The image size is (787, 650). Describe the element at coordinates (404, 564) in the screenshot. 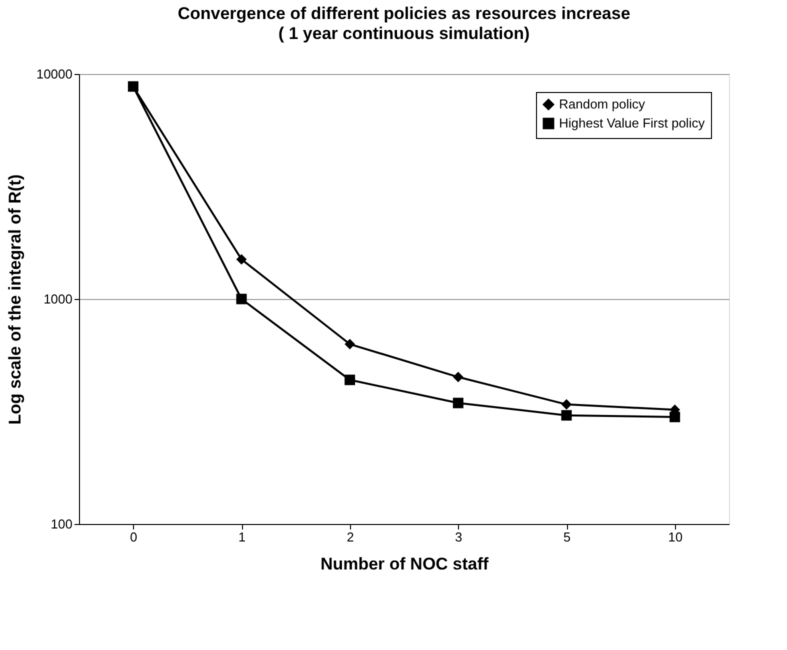

I see `x-axis-title: Number of NOC staff` at that location.